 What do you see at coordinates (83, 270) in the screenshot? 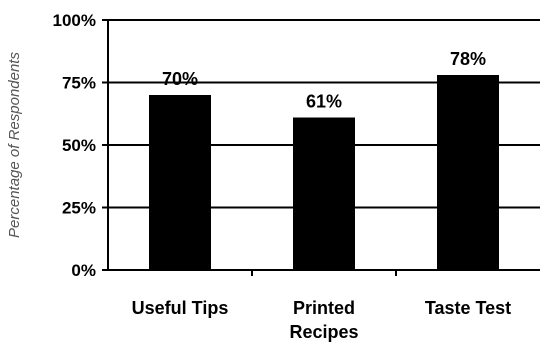
I see `y-tick-label: 0%` at bounding box center [83, 270].